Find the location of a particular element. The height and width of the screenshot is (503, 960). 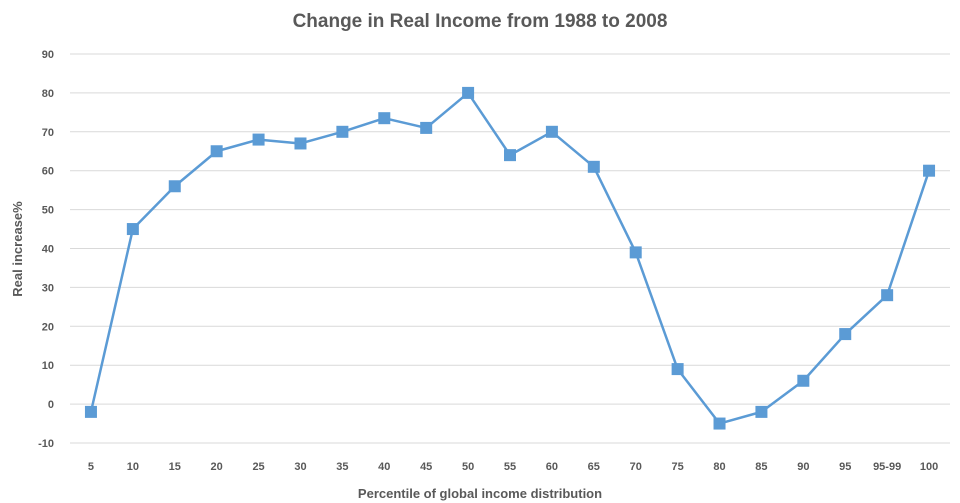

x-tick-label: 10 is located at coordinates (133, 467).